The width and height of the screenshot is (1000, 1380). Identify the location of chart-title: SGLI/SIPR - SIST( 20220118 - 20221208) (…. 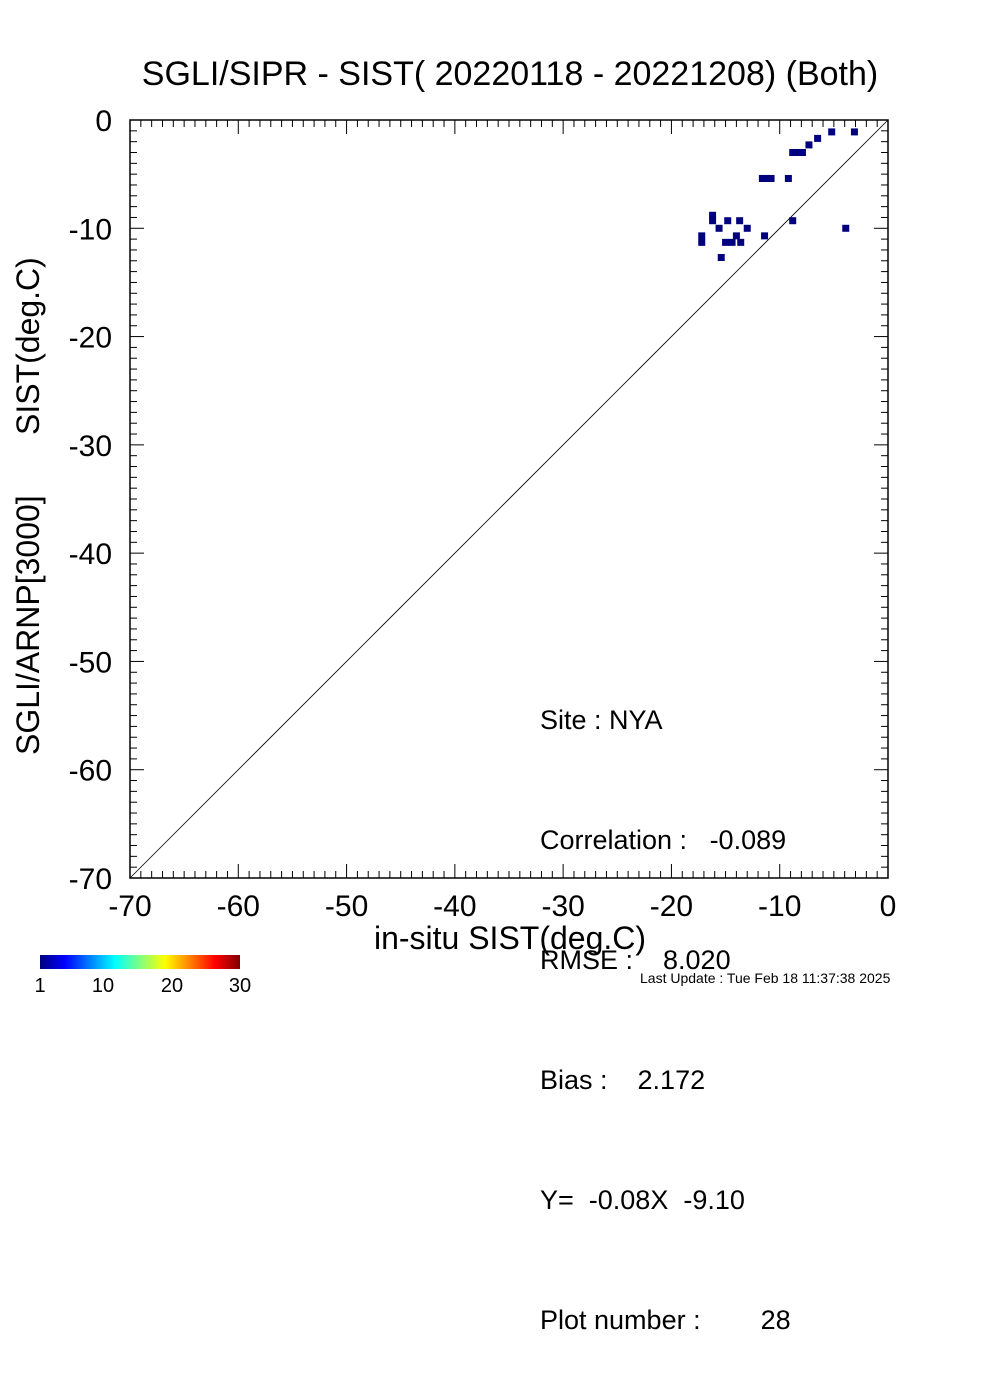
(510, 74).